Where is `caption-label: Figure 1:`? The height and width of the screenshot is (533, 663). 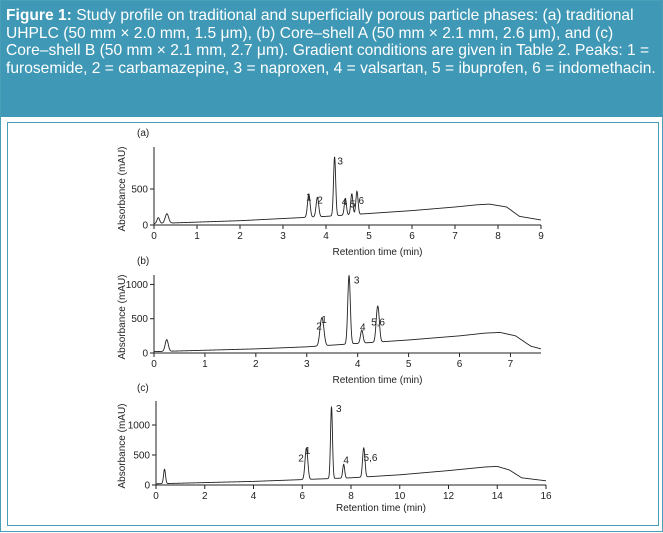 caption-label: Figure 1: is located at coordinates (39, 15).